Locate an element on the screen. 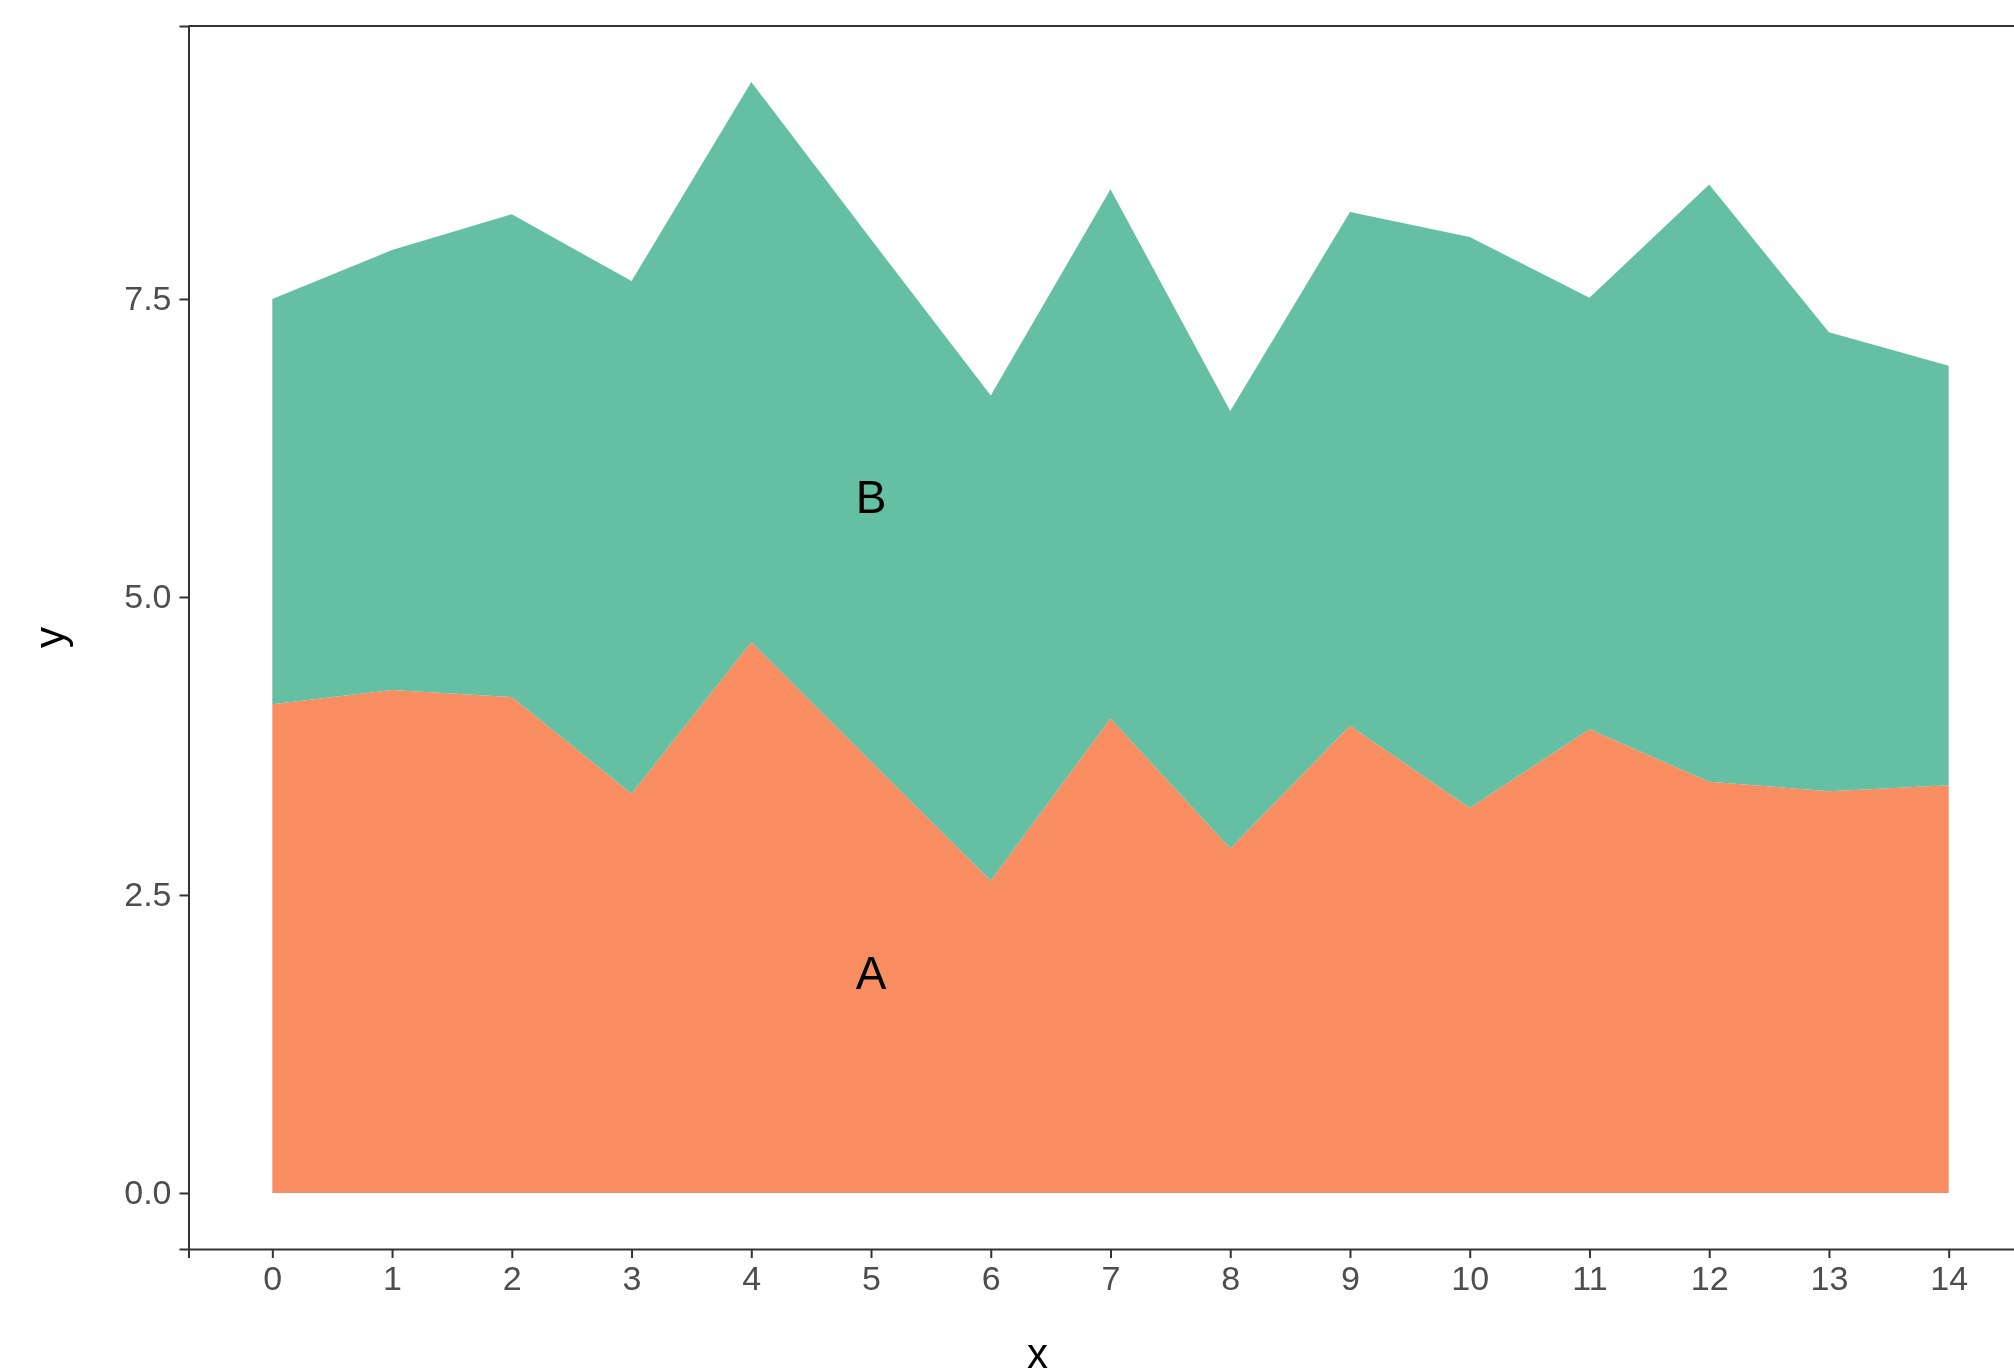 This screenshot has width=2014, height=1370. series-label: A is located at coordinates (871, 973).